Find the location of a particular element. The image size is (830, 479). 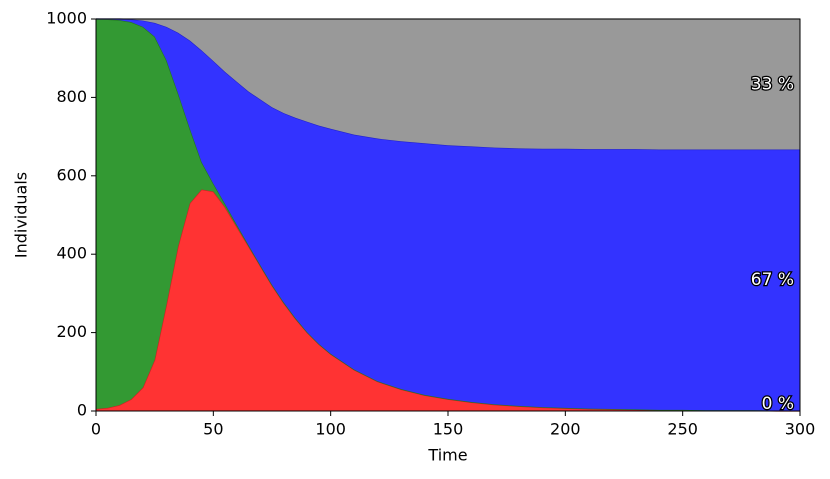

annotation: 67 % is located at coordinates (772, 280).